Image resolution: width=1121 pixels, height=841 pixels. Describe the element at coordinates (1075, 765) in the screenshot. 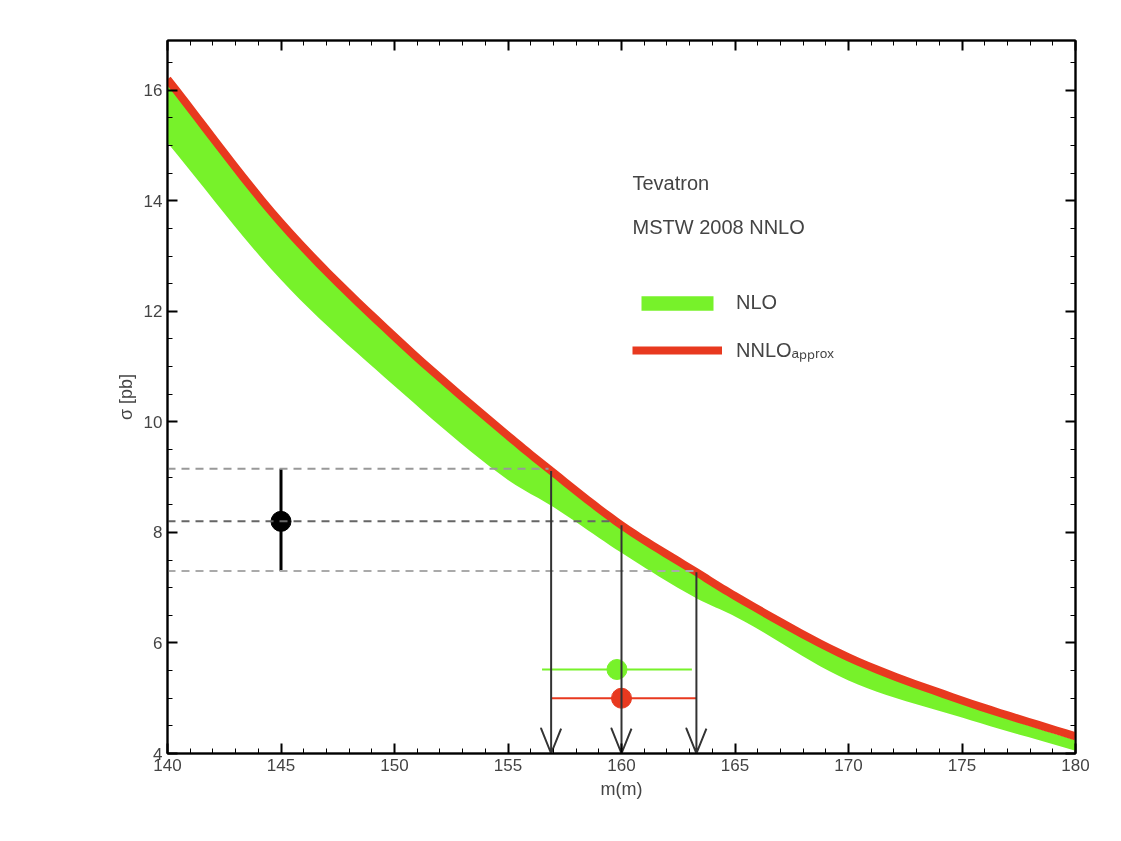

I see `x-tick-label: 180` at that location.